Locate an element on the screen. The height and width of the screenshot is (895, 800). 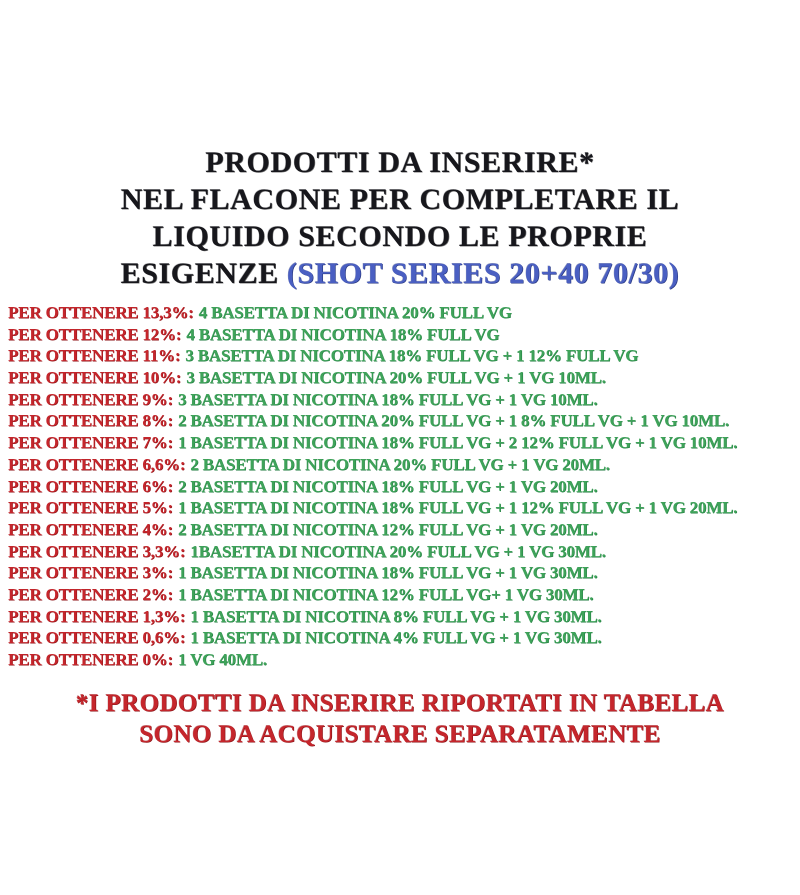
title-shot-series: (SHOT SERIES 20+40 70/30) is located at coordinates (483, 273).